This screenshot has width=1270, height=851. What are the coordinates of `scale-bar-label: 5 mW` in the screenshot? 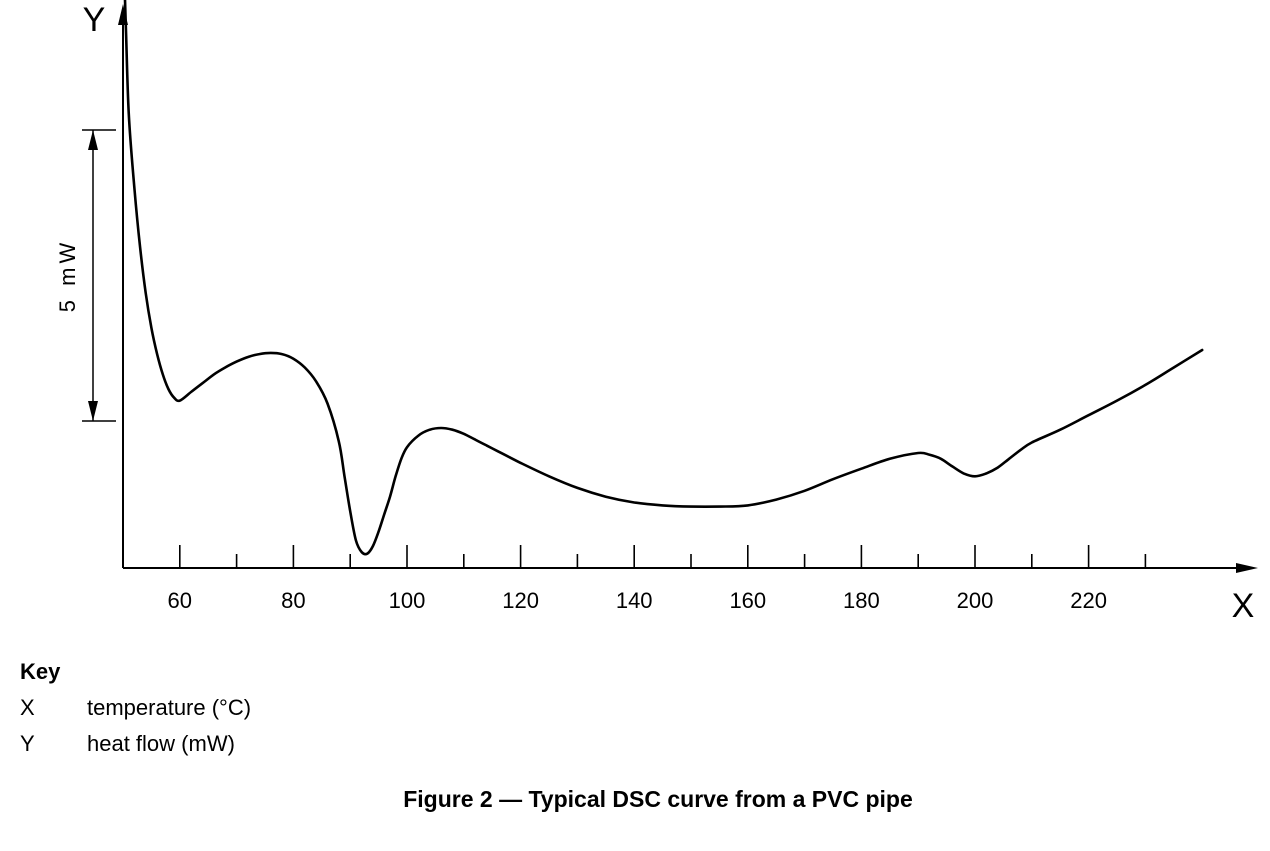 It's located at (67, 275).